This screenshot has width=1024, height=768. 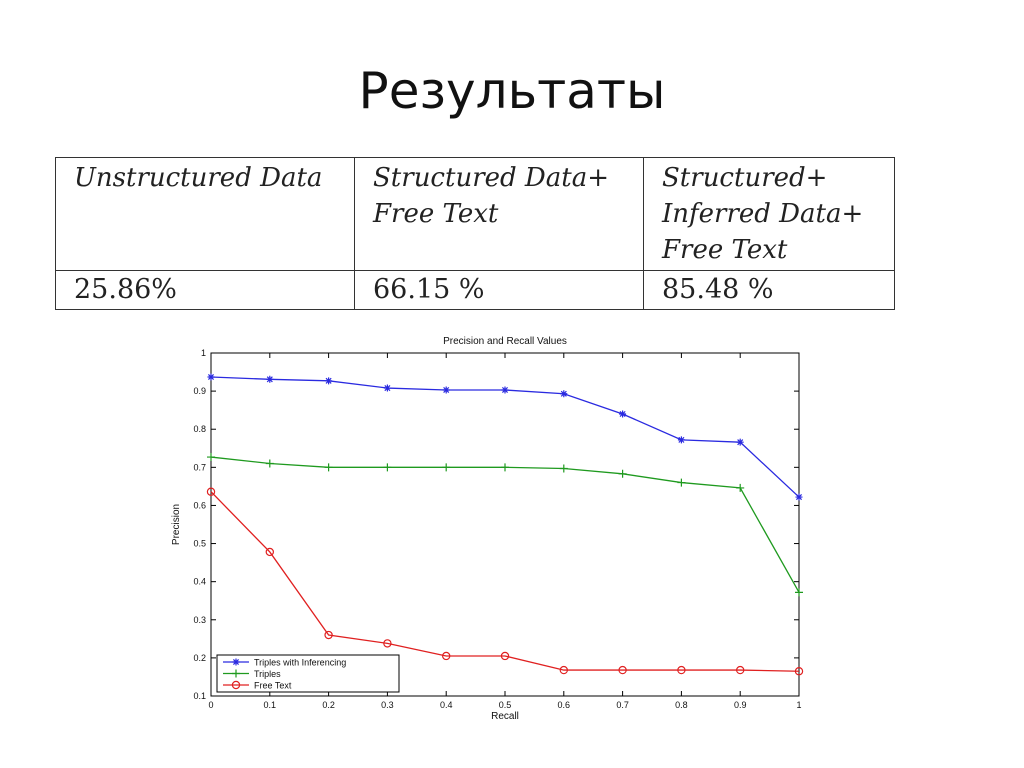 I want to click on x-tick-label: 0.5, so click(x=505, y=705).